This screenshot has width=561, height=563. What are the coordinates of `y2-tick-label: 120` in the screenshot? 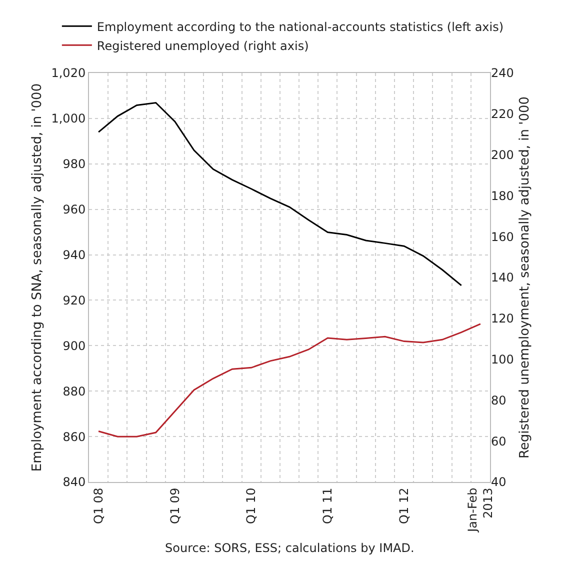 It's located at (502, 319).